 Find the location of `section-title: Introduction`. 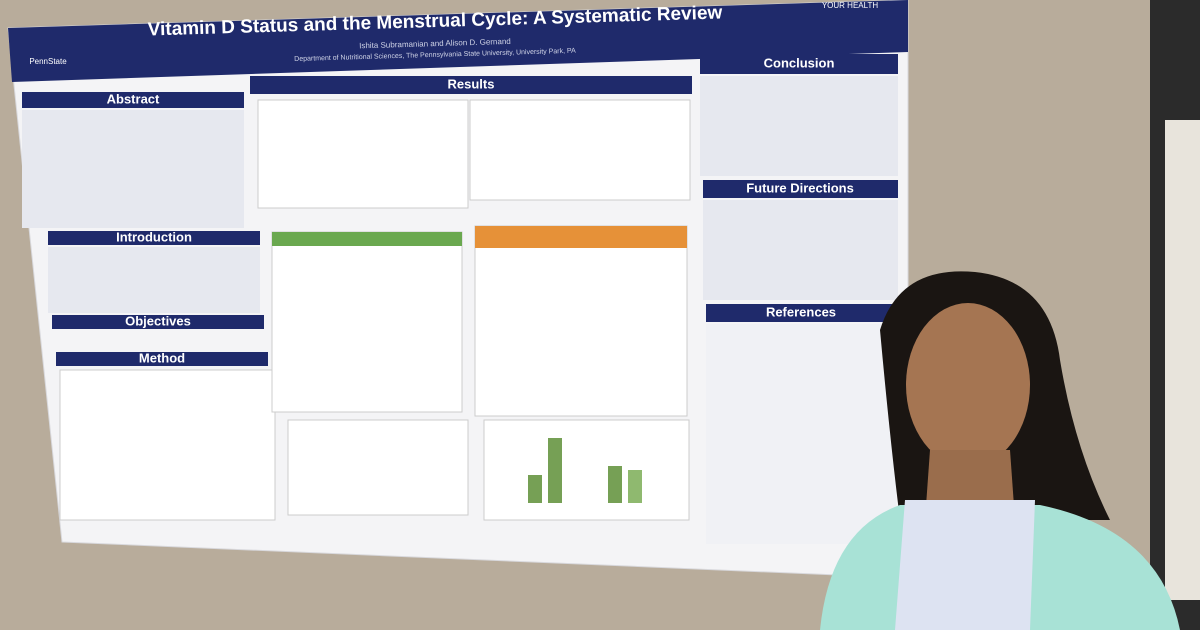

section-title: Introduction is located at coordinates (154, 236).